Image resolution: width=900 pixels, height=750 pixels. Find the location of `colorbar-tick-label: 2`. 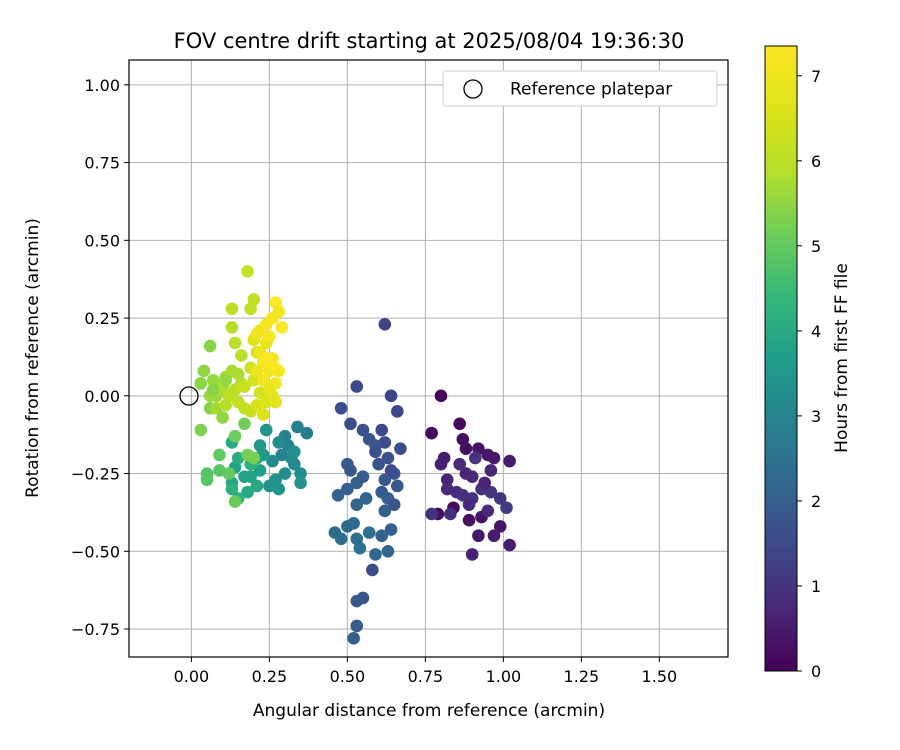

colorbar-tick-label: 2 is located at coordinates (816, 501).